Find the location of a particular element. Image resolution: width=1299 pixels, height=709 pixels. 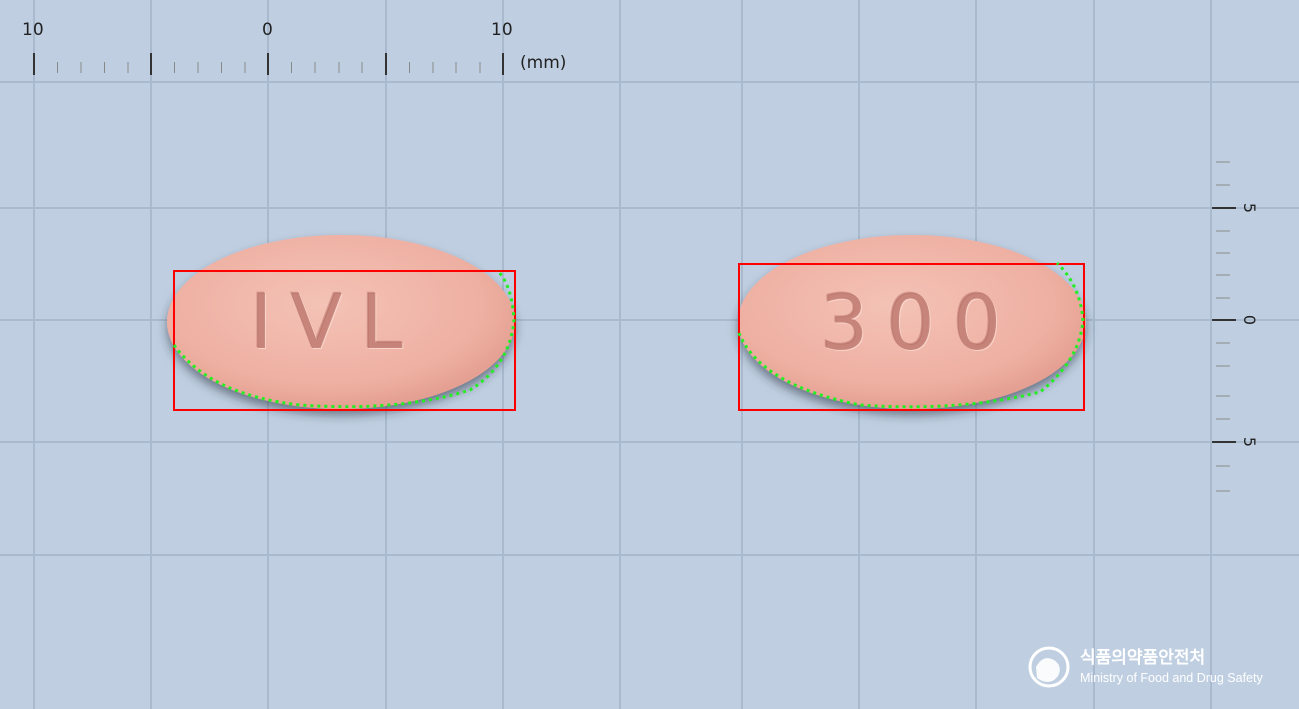

tablet-front is located at coordinates (341, 323).